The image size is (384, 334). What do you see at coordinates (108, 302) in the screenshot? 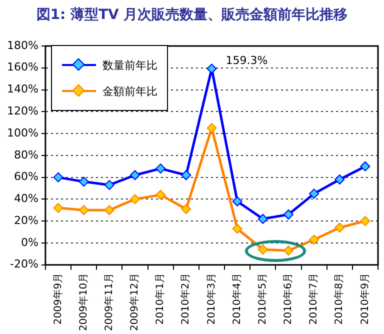
I see `x-tick-label: 2009年11月` at bounding box center [108, 302].